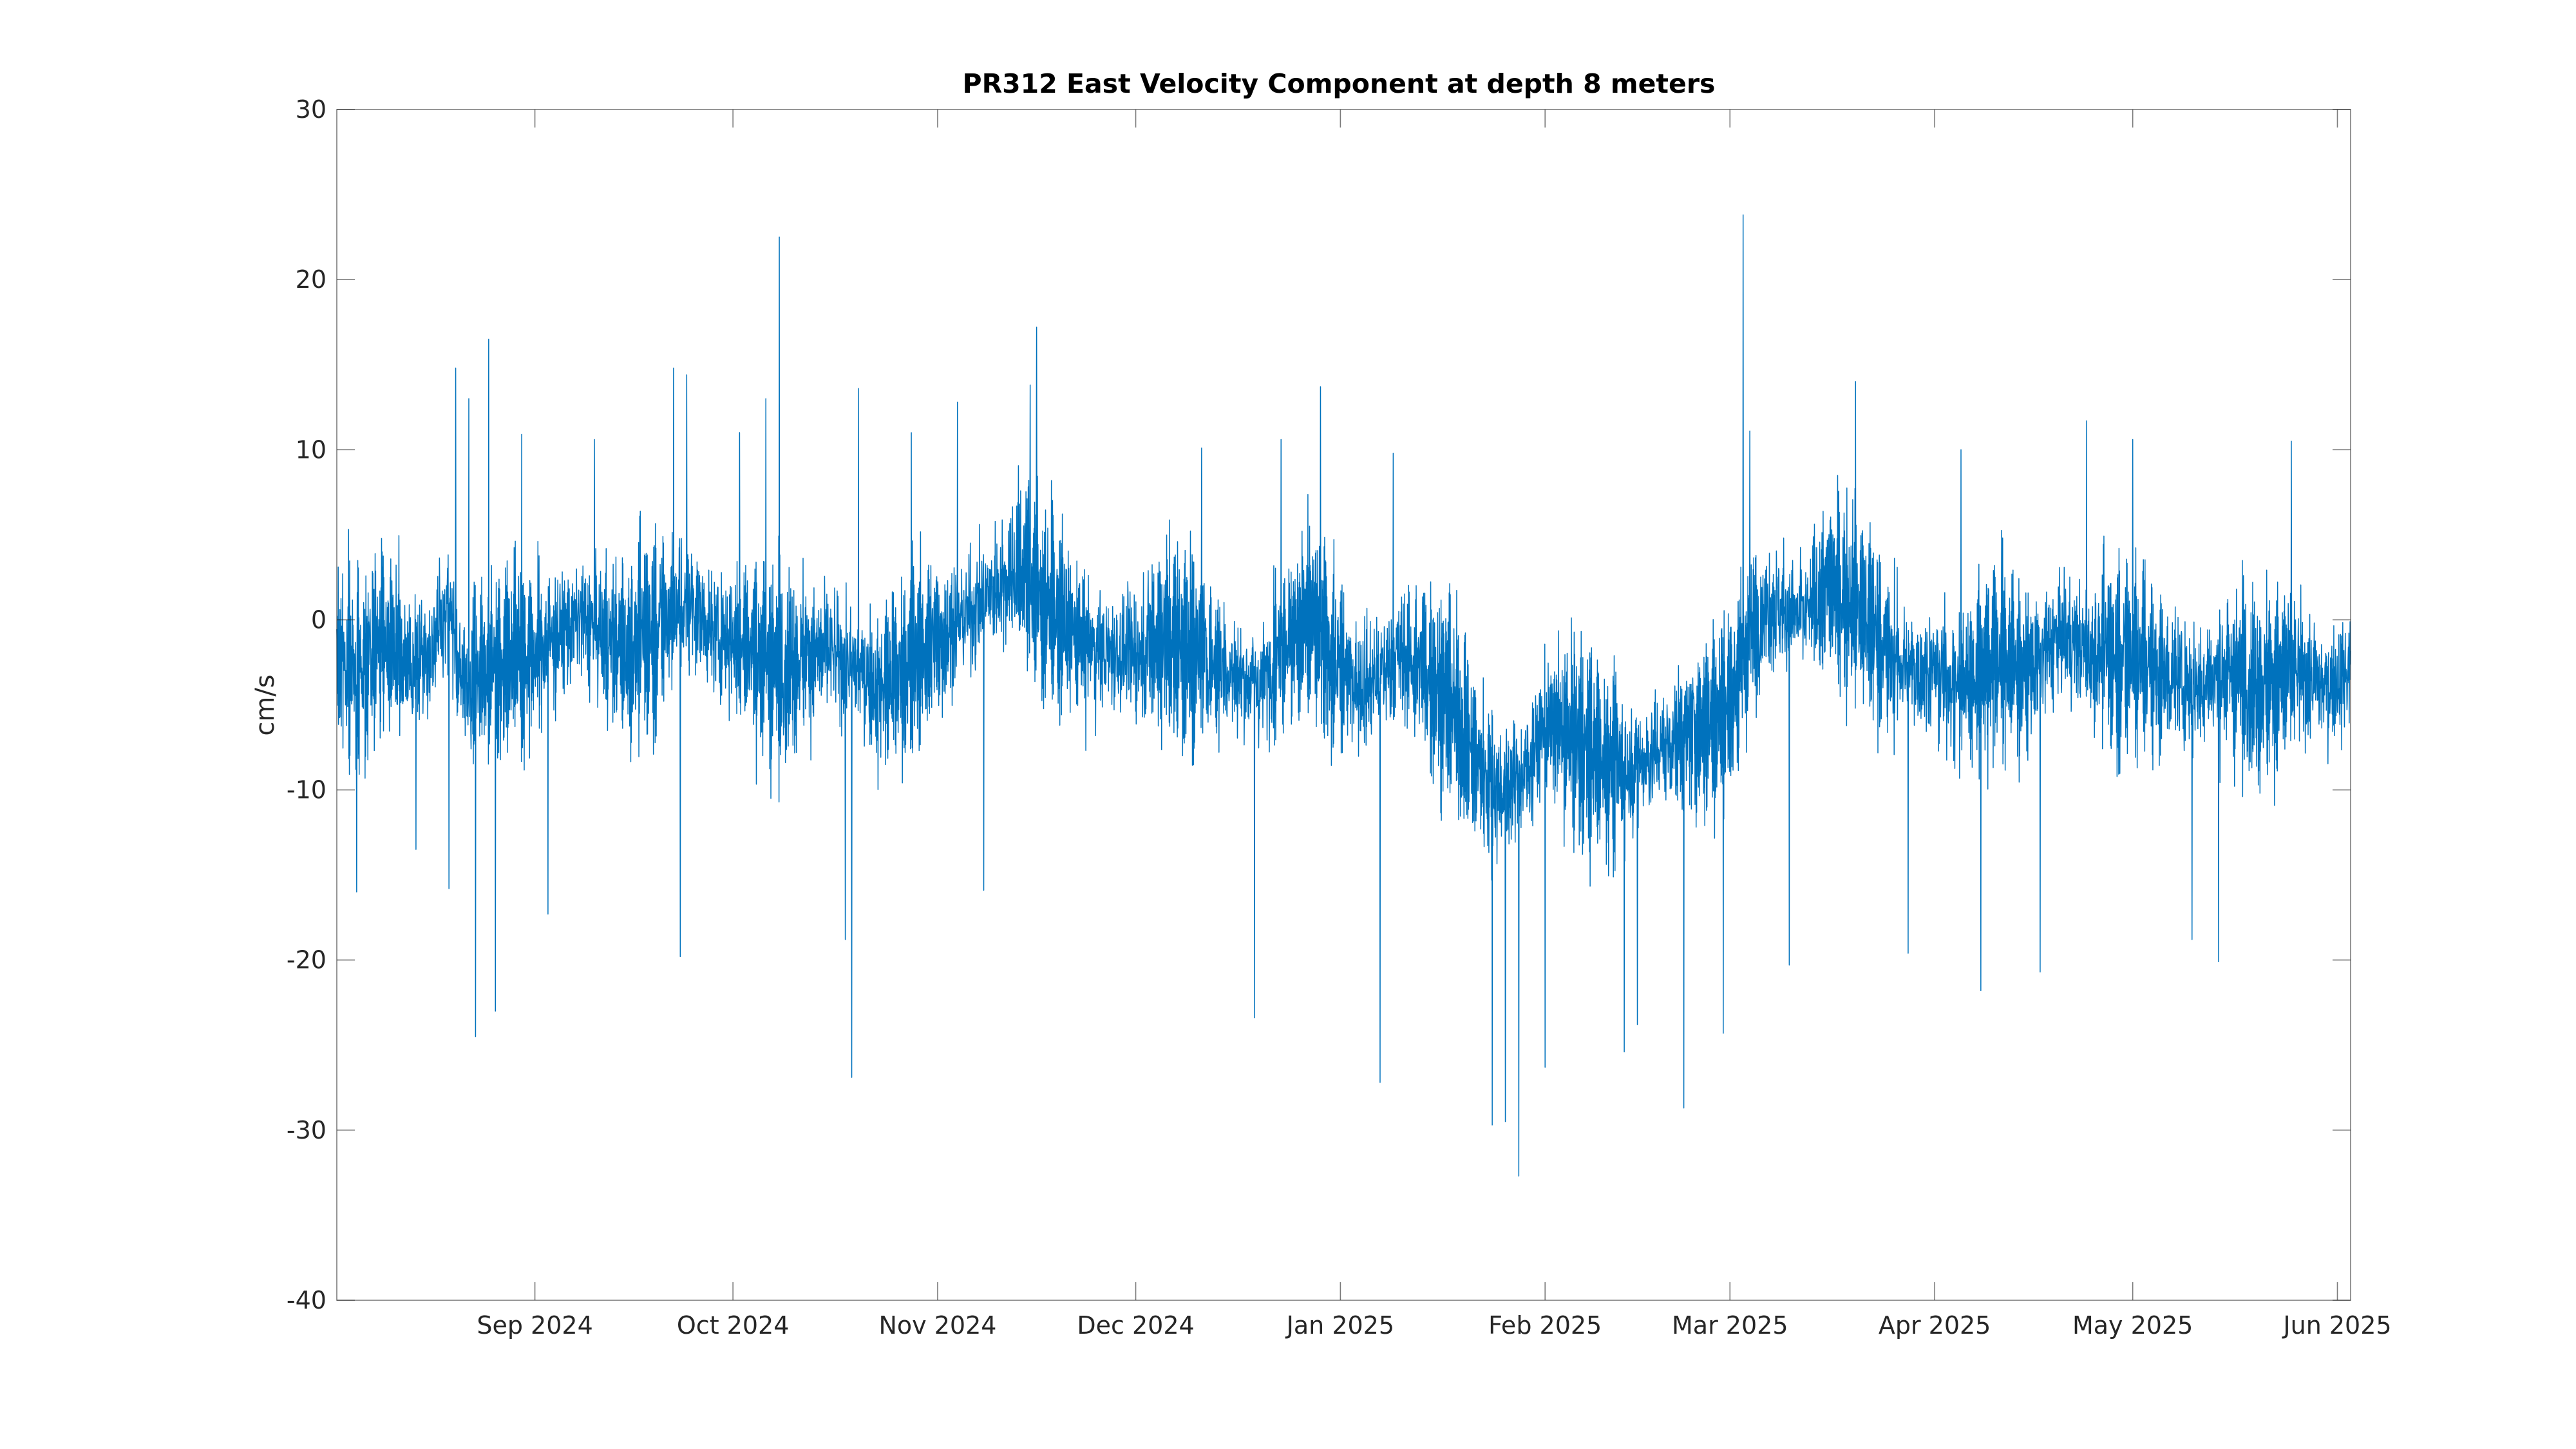 This screenshot has width=2576, height=1449. I want to click on y-tick-label: 10, so click(311, 449).